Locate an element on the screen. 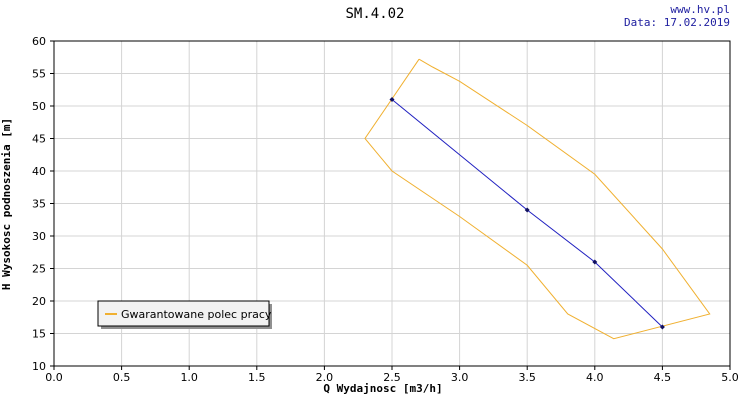 The height and width of the screenshot is (400, 750). legend: Gwarantowane polec pracy is located at coordinates (184, 314).